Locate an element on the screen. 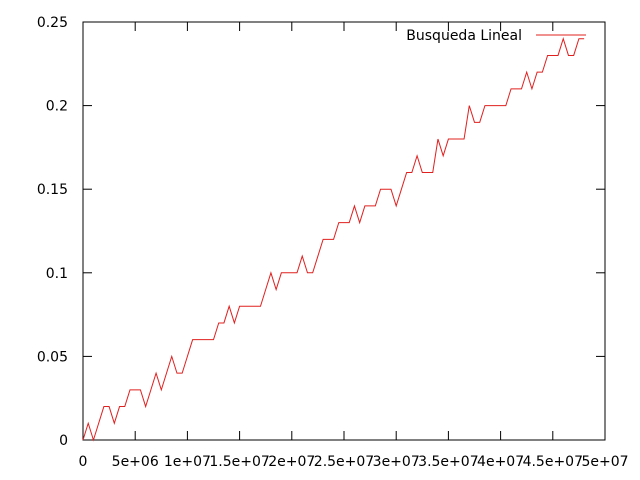 The height and width of the screenshot is (480, 640). y-tick-label: 0.25 is located at coordinates (52, 23).